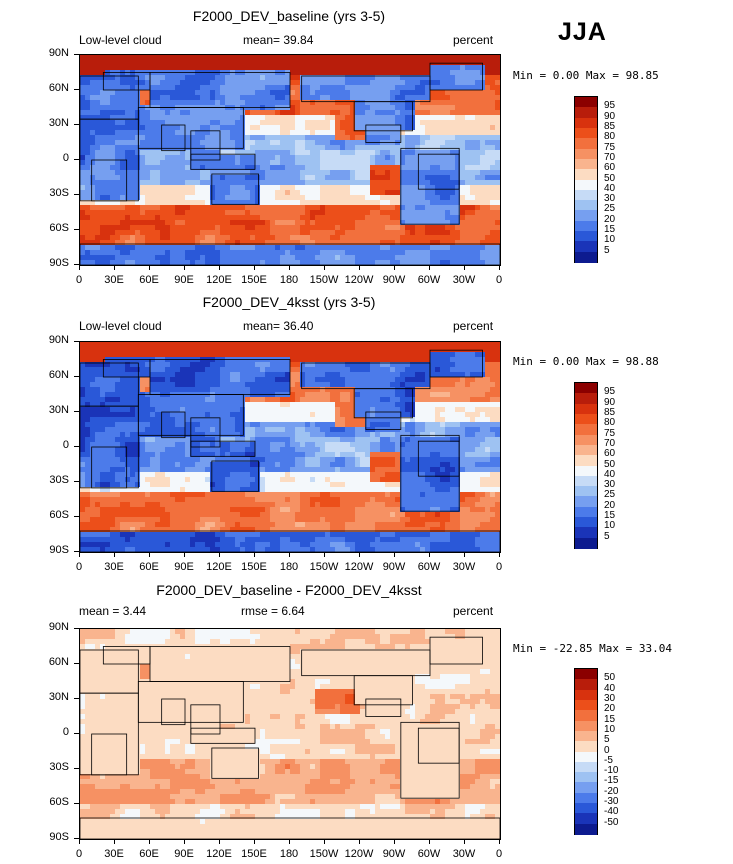  What do you see at coordinates (582, 32) in the screenshot?
I see `season-label: JJA` at bounding box center [582, 32].